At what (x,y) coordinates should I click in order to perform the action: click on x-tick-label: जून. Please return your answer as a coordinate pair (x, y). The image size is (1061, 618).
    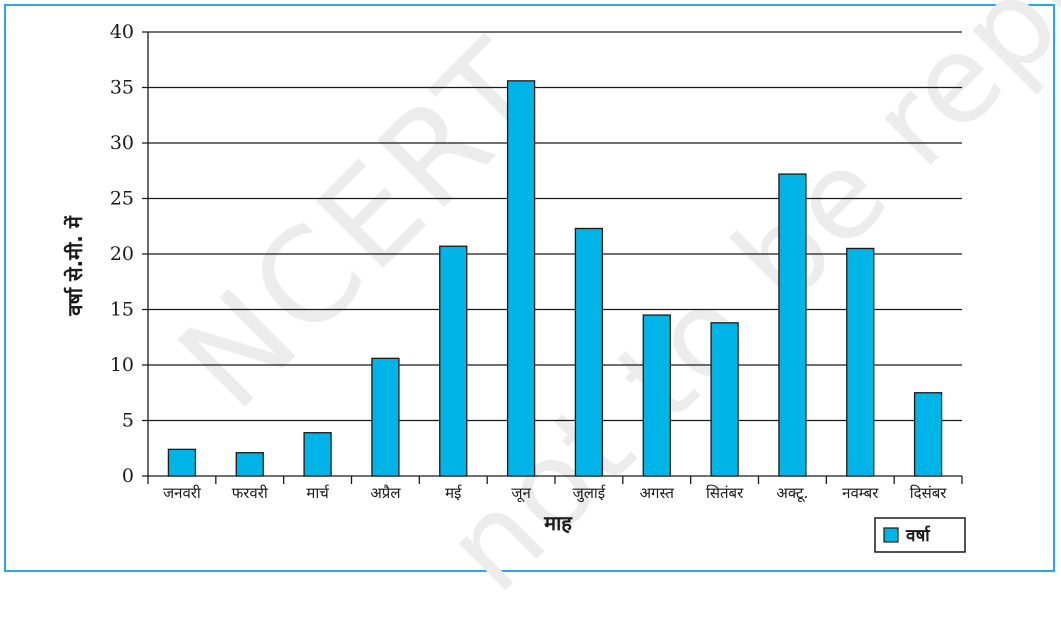
    Looking at the image, I should click on (521, 493).